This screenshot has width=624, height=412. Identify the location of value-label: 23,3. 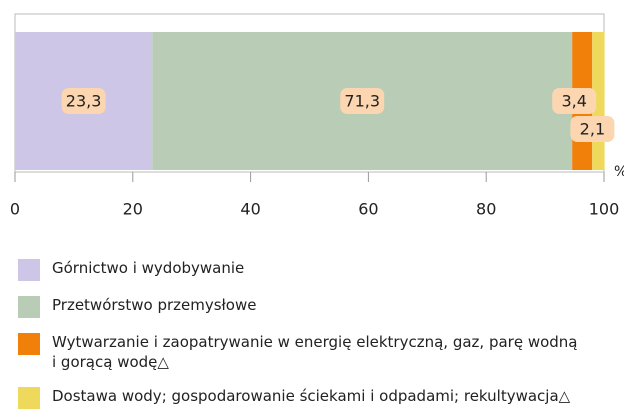
(84, 101).